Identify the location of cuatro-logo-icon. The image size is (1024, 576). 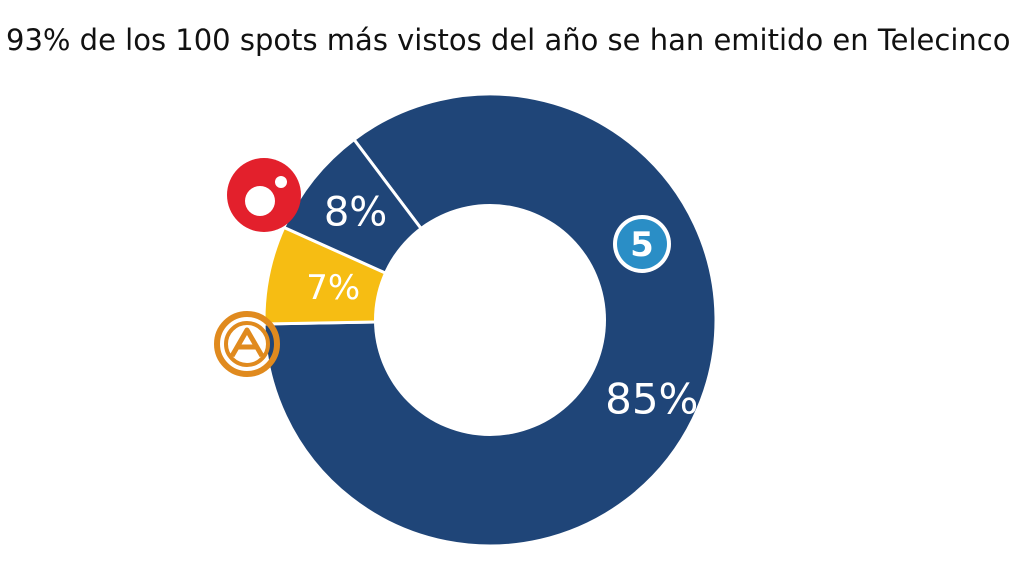
(264, 195).